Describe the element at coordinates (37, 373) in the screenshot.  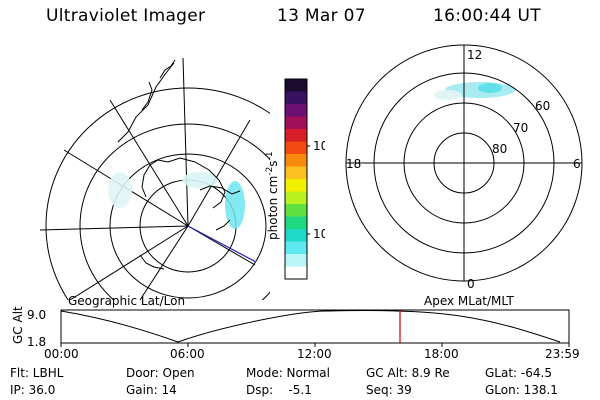
I see `filter-info: Flt: LBHL` at that location.